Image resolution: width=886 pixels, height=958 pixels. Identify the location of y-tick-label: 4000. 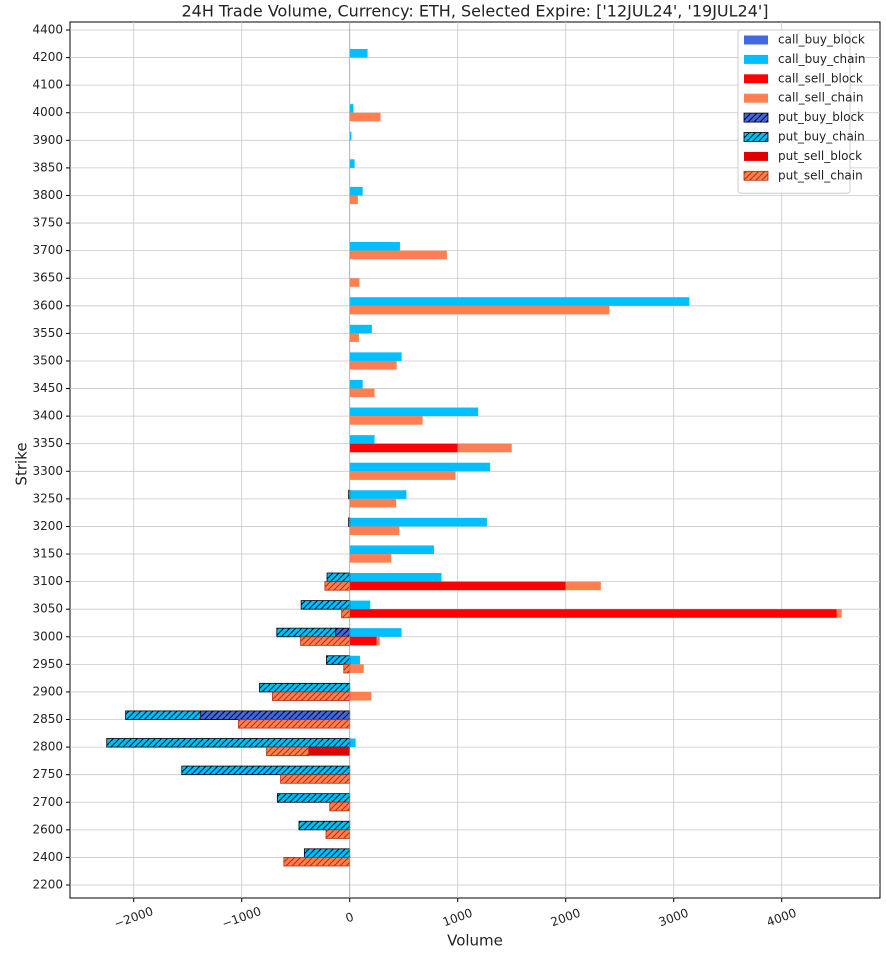
(47, 112).